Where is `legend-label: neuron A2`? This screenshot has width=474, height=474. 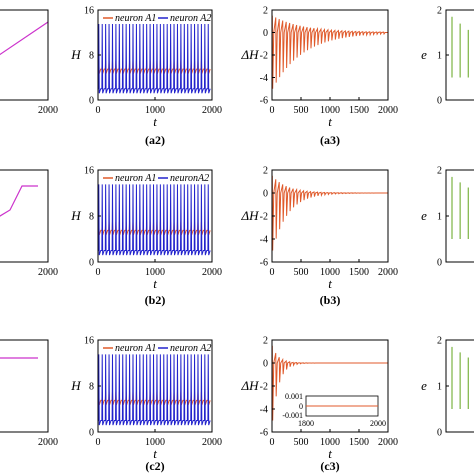
legend-label: neuron A2 is located at coordinates (190, 348).